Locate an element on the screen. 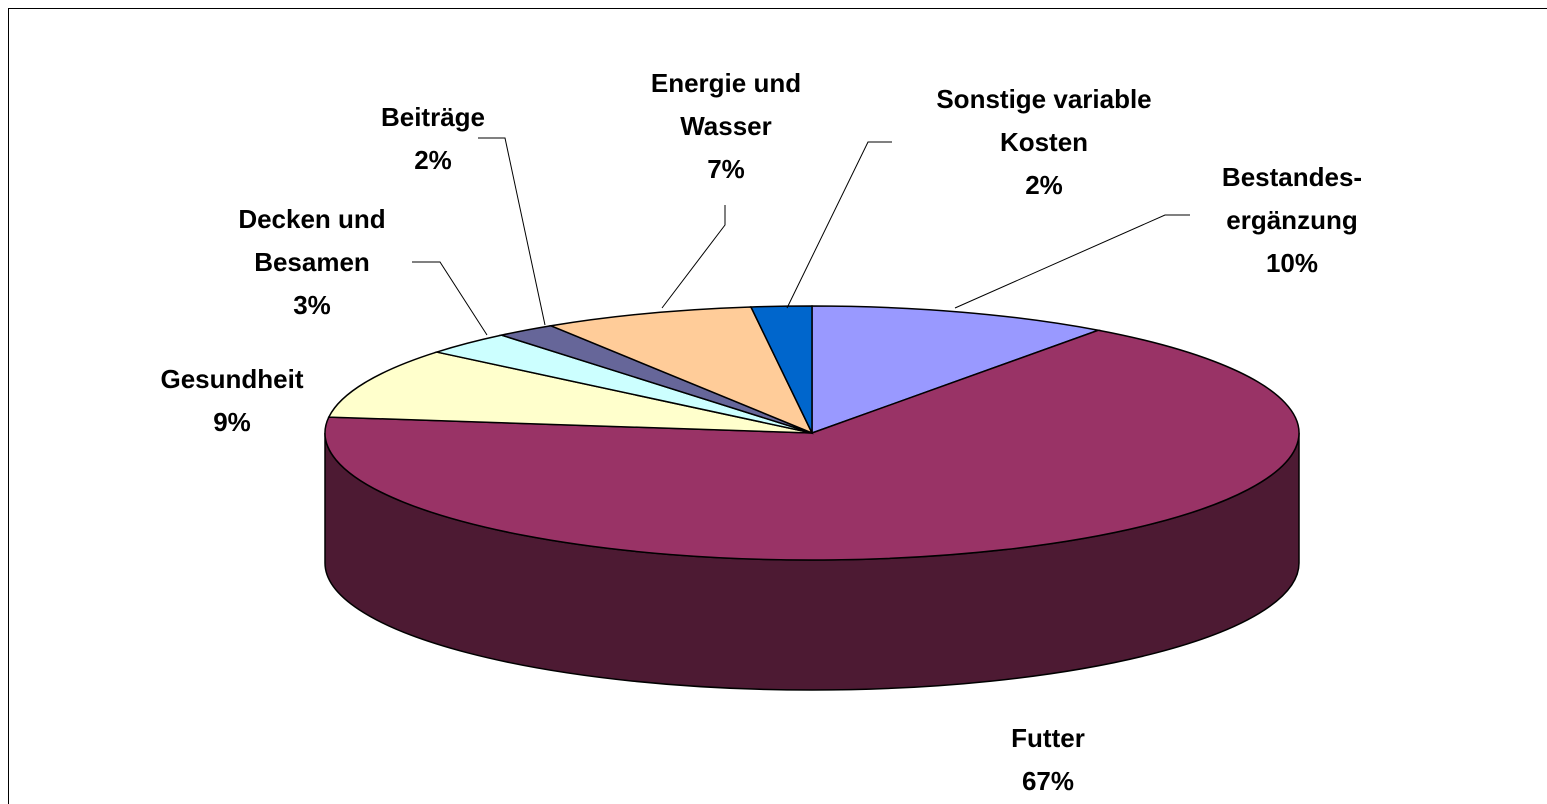 This screenshot has width=1547, height=804. label-name: Gesundheit is located at coordinates (232, 379).